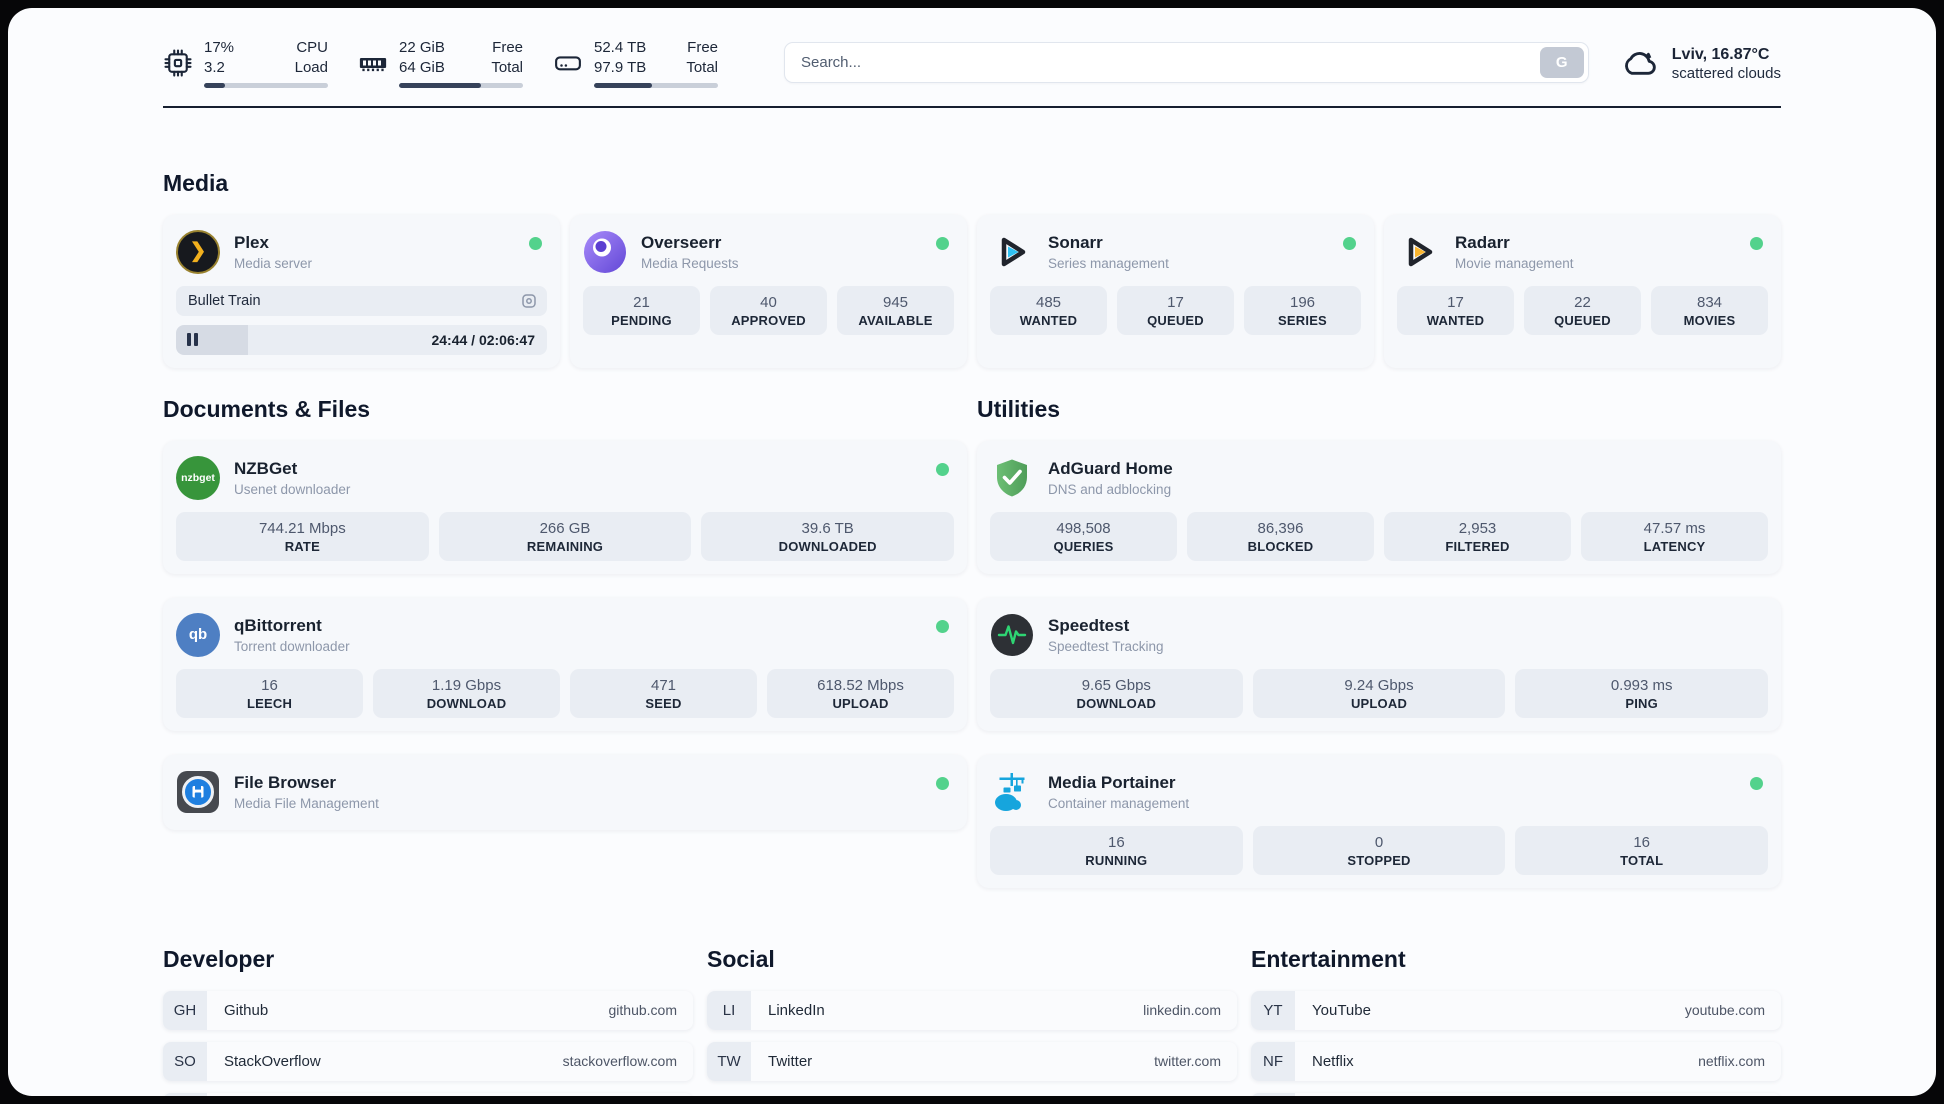 The image size is (1944, 1104). Describe the element at coordinates (1379, 703) in the screenshot. I see `stat-label: UPLOAD` at that location.